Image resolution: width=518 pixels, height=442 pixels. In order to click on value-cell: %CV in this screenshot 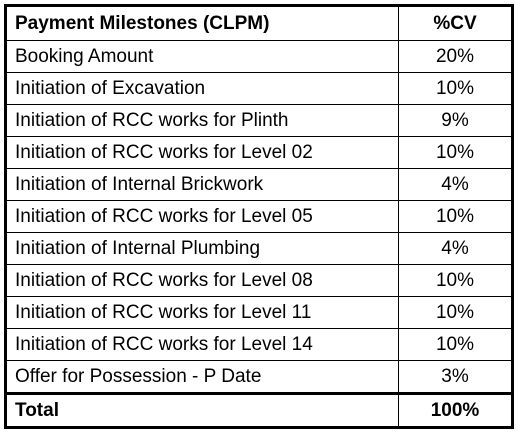, I will do `click(455, 23)`.